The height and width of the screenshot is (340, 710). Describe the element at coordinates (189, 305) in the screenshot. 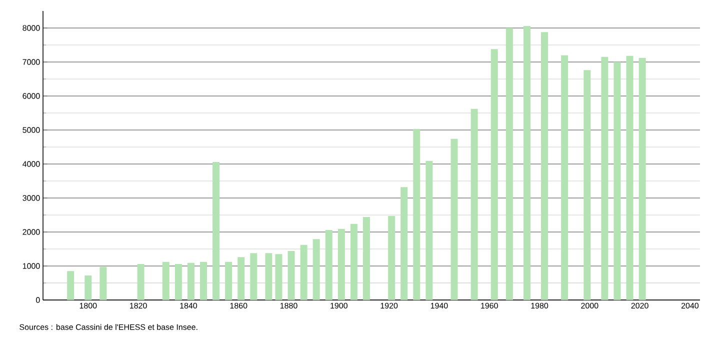

I see `x-tick-label: 1840` at that location.